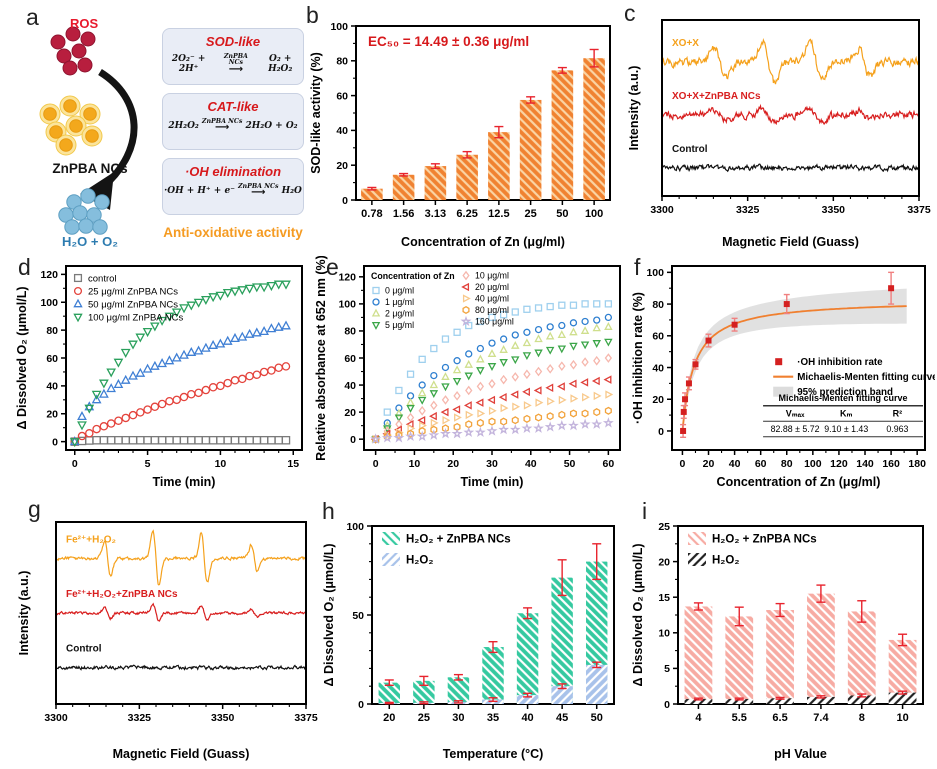 This screenshot has height=769, width=937. I want to click on svg-text: 160, so click(891, 464).